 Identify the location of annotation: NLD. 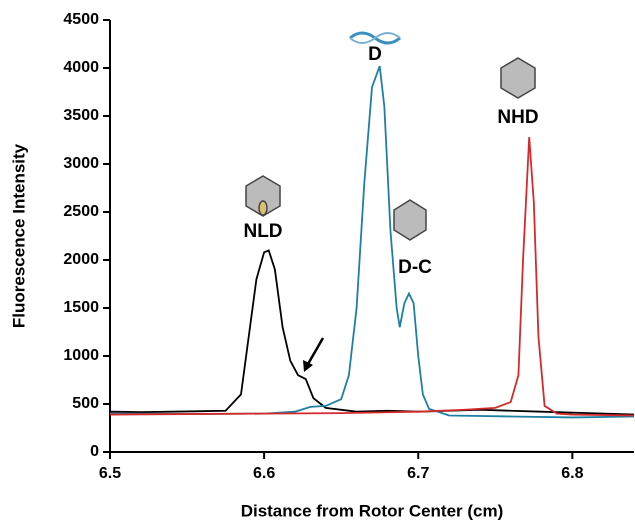
(262, 231).